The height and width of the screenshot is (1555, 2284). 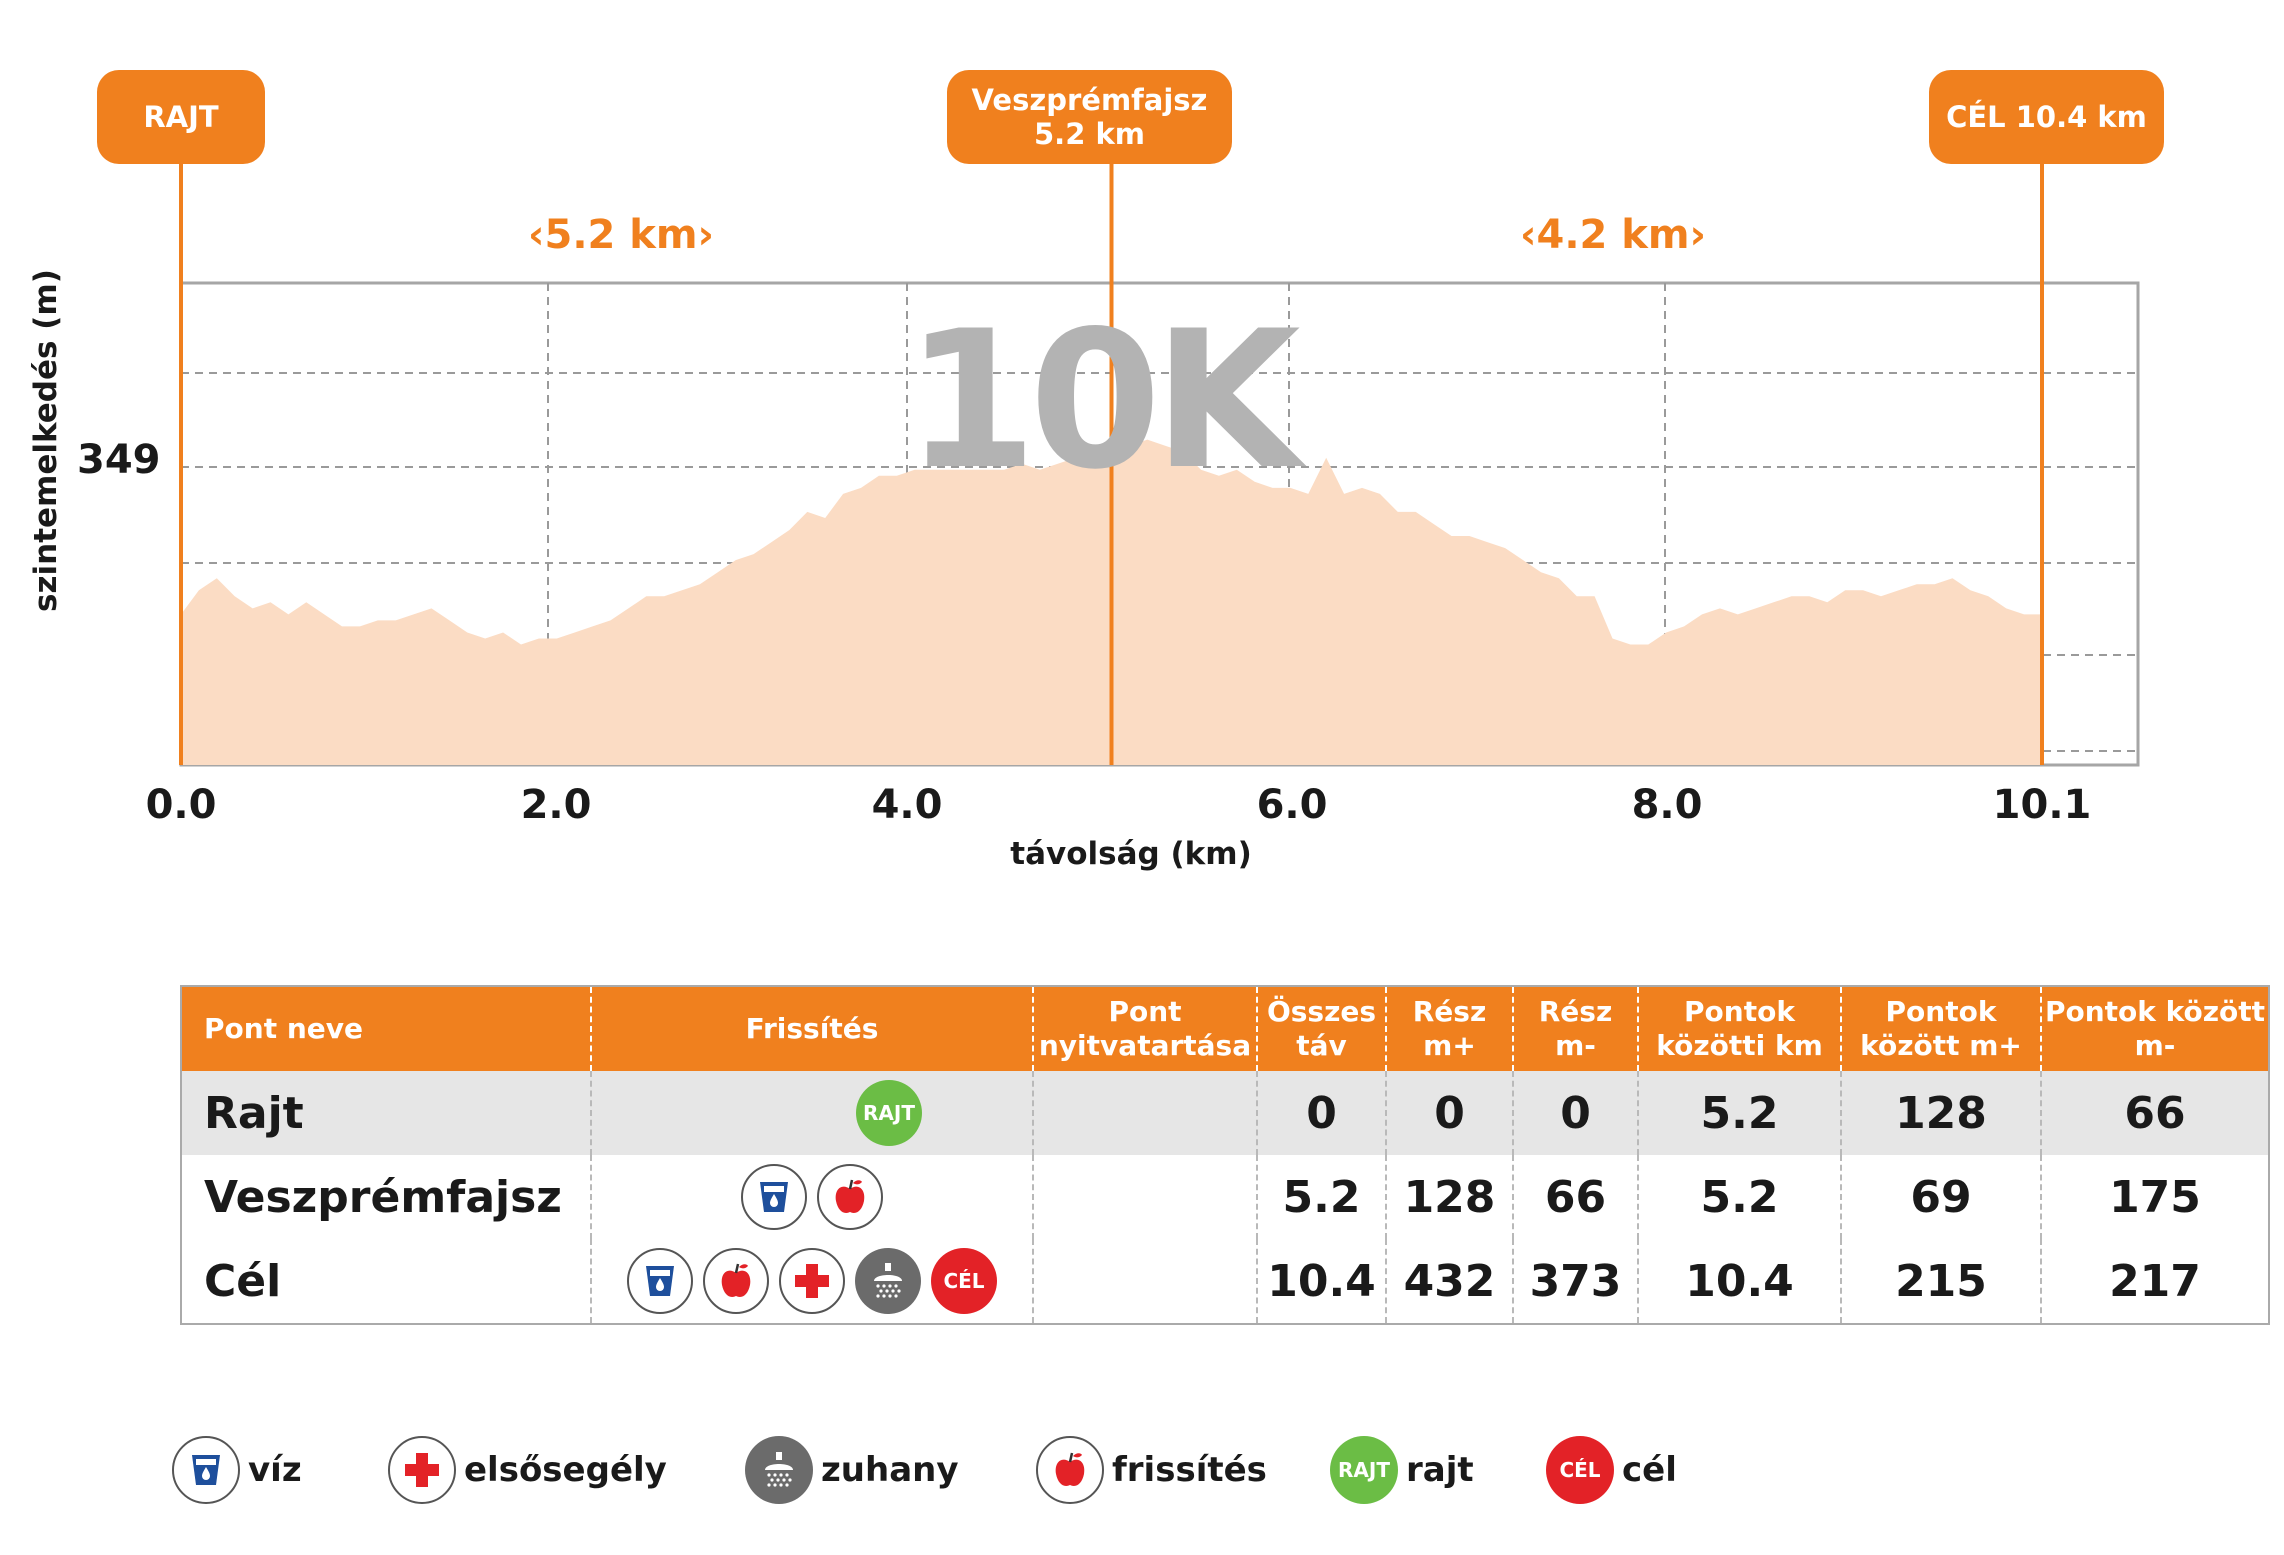 I want to click on legend-item: RAJT rajt, so click(x=1402, y=1470).